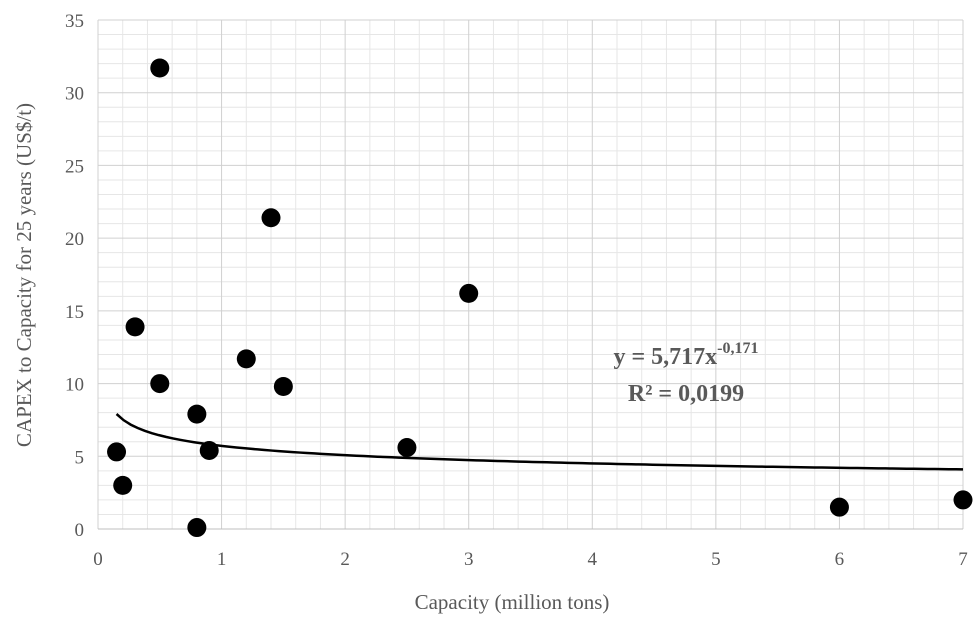 The height and width of the screenshot is (622, 976). I want to click on y-tick-label: 0, so click(80, 530).